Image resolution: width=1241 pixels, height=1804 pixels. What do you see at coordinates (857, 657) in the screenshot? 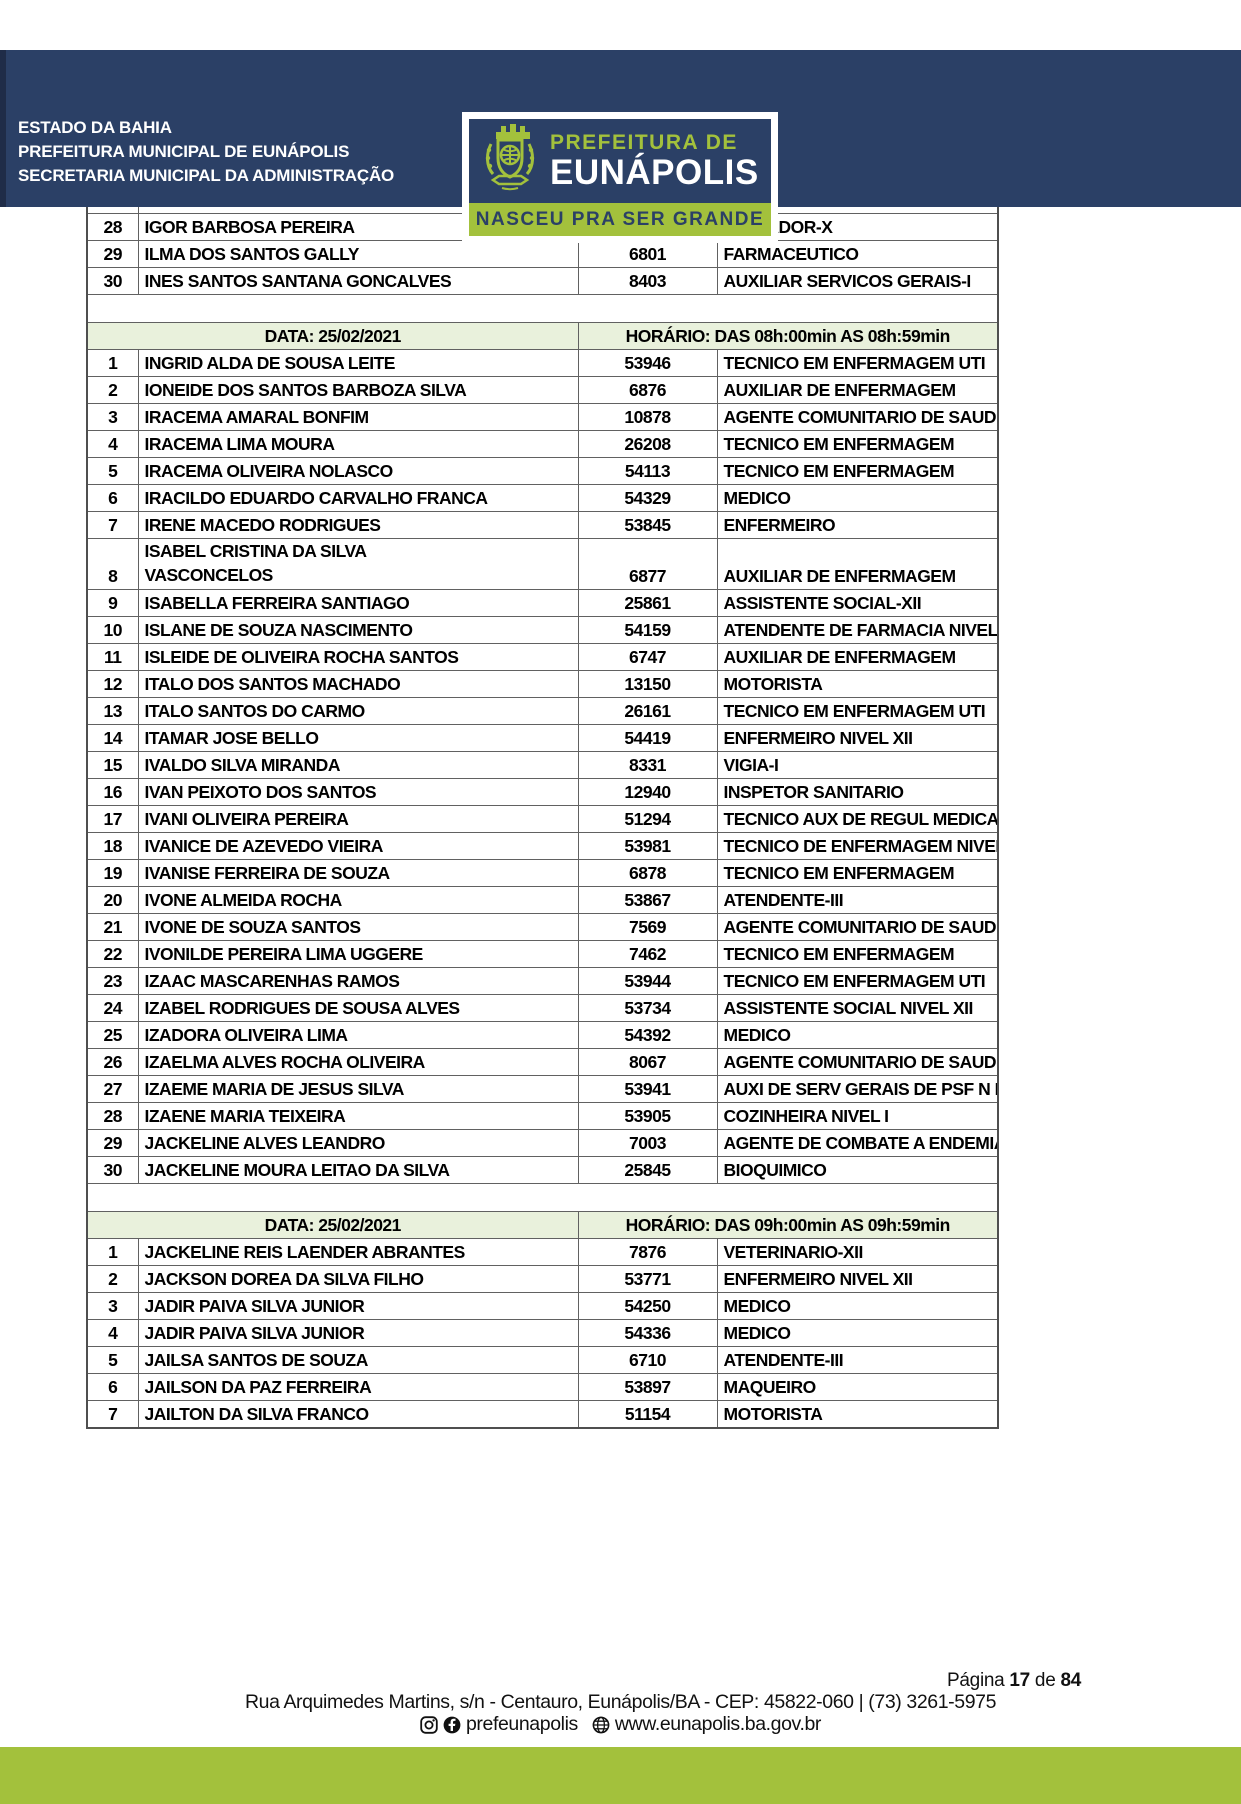
I see `job-title-cell: AUXILIAR DE ENFERMAGEM` at bounding box center [857, 657].